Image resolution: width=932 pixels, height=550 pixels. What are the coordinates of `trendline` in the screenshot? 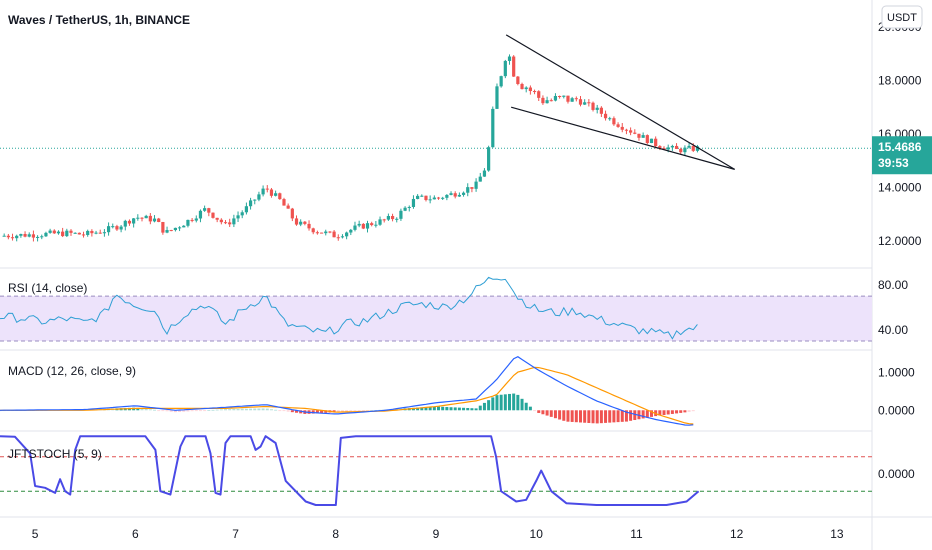 It's located at (623, 138).